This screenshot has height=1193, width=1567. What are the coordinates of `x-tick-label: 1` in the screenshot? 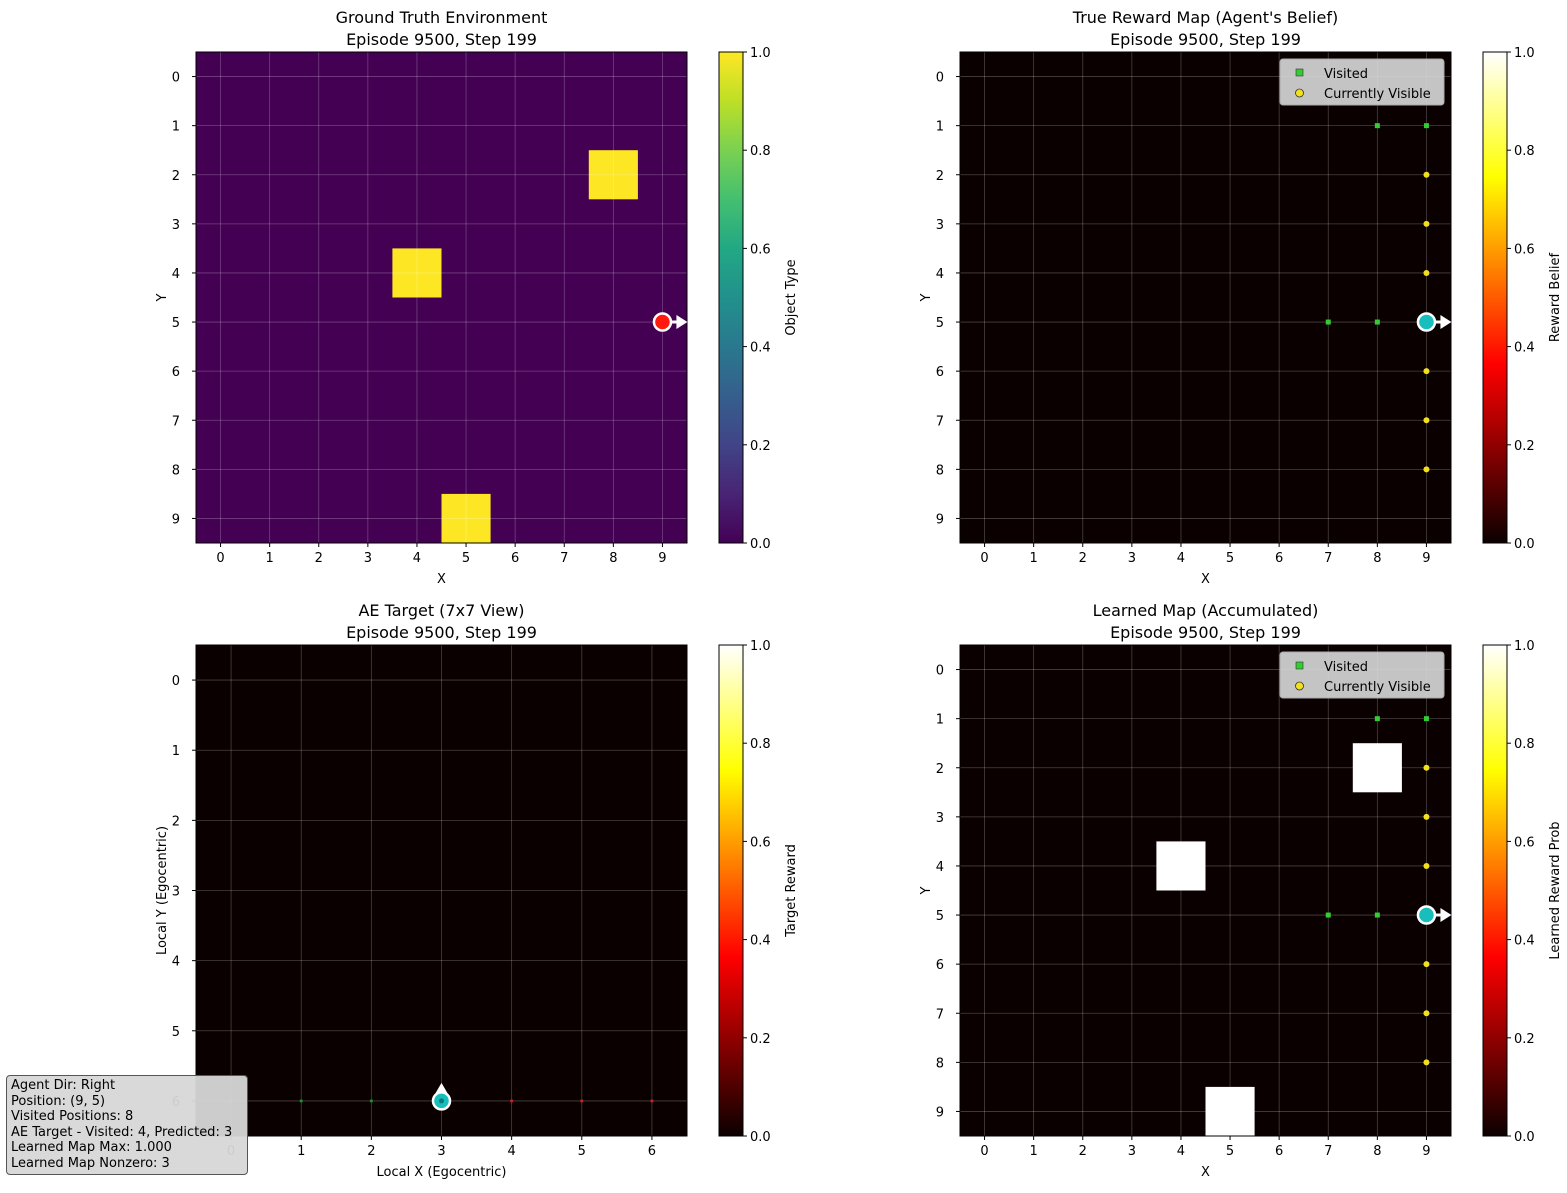 It's located at (1034, 558).